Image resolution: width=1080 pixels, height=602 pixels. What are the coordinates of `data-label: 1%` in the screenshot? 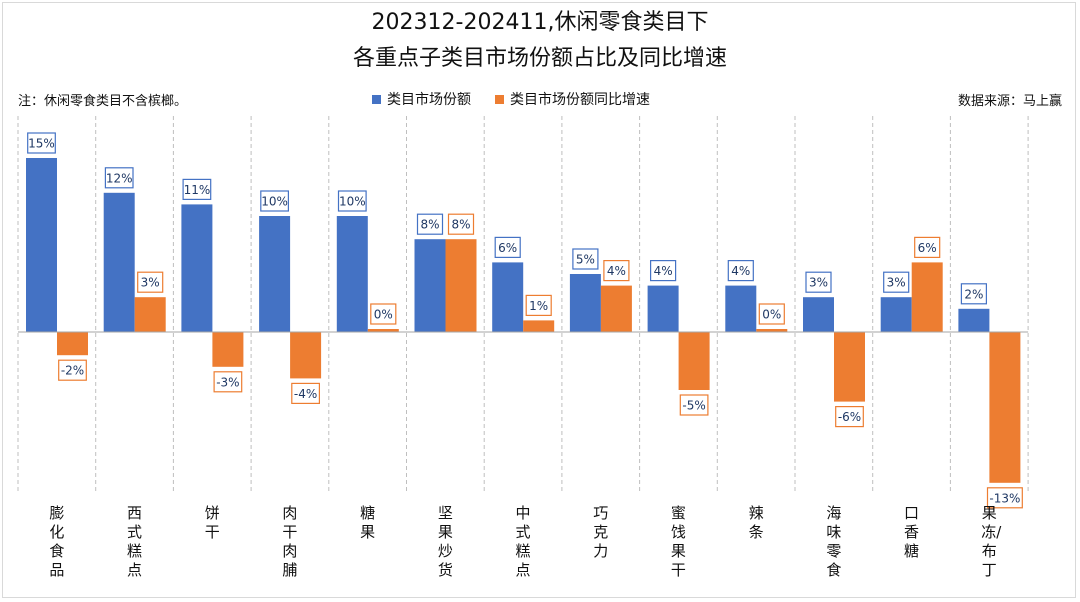 It's located at (538, 306).